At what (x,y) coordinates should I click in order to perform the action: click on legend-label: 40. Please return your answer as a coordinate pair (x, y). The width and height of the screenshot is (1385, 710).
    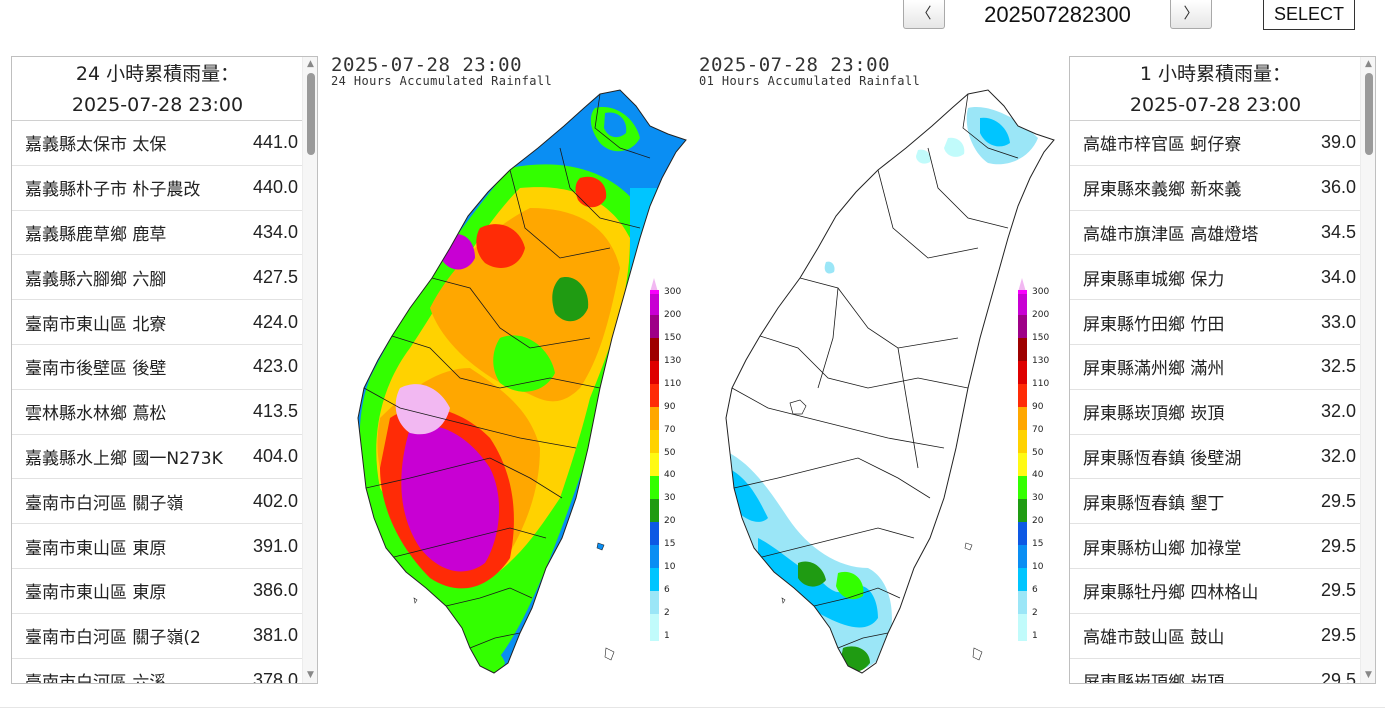
    Looking at the image, I should click on (670, 475).